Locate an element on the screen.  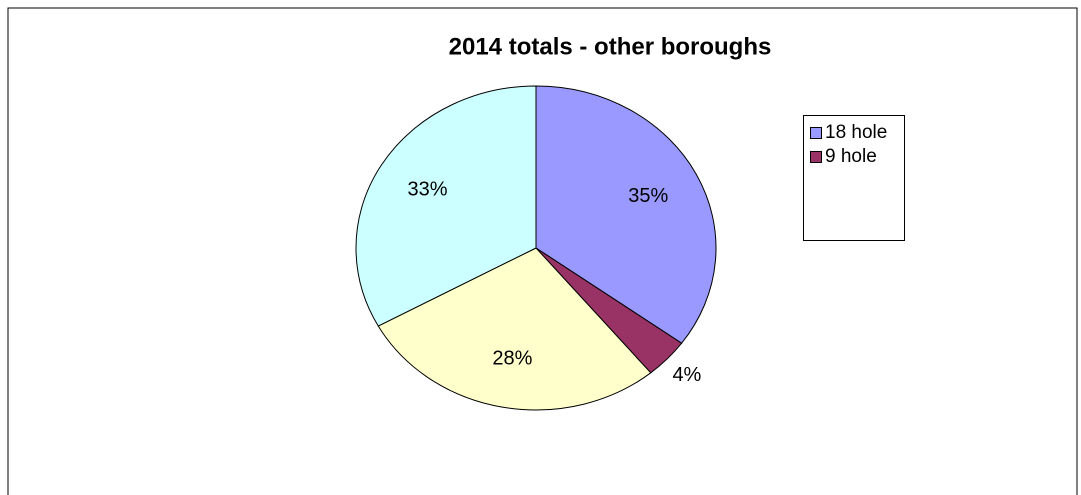
legend-label: 18 hole is located at coordinates (856, 132).